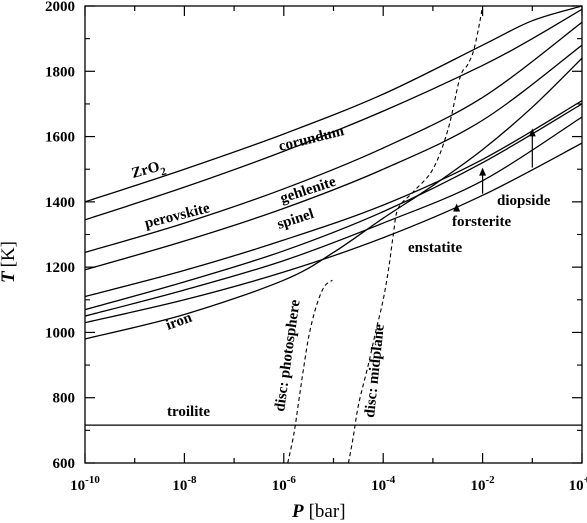 The image size is (587, 523). I want to click on label-spinel: spinel, so click(295, 219).